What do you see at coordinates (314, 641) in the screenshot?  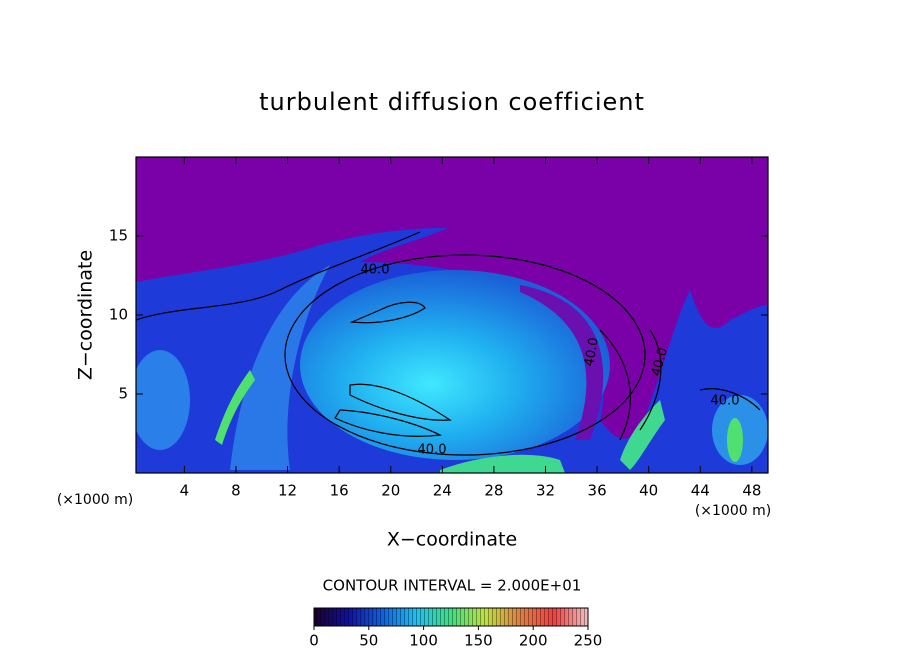 I see `colorbar-tick-label: 0` at bounding box center [314, 641].